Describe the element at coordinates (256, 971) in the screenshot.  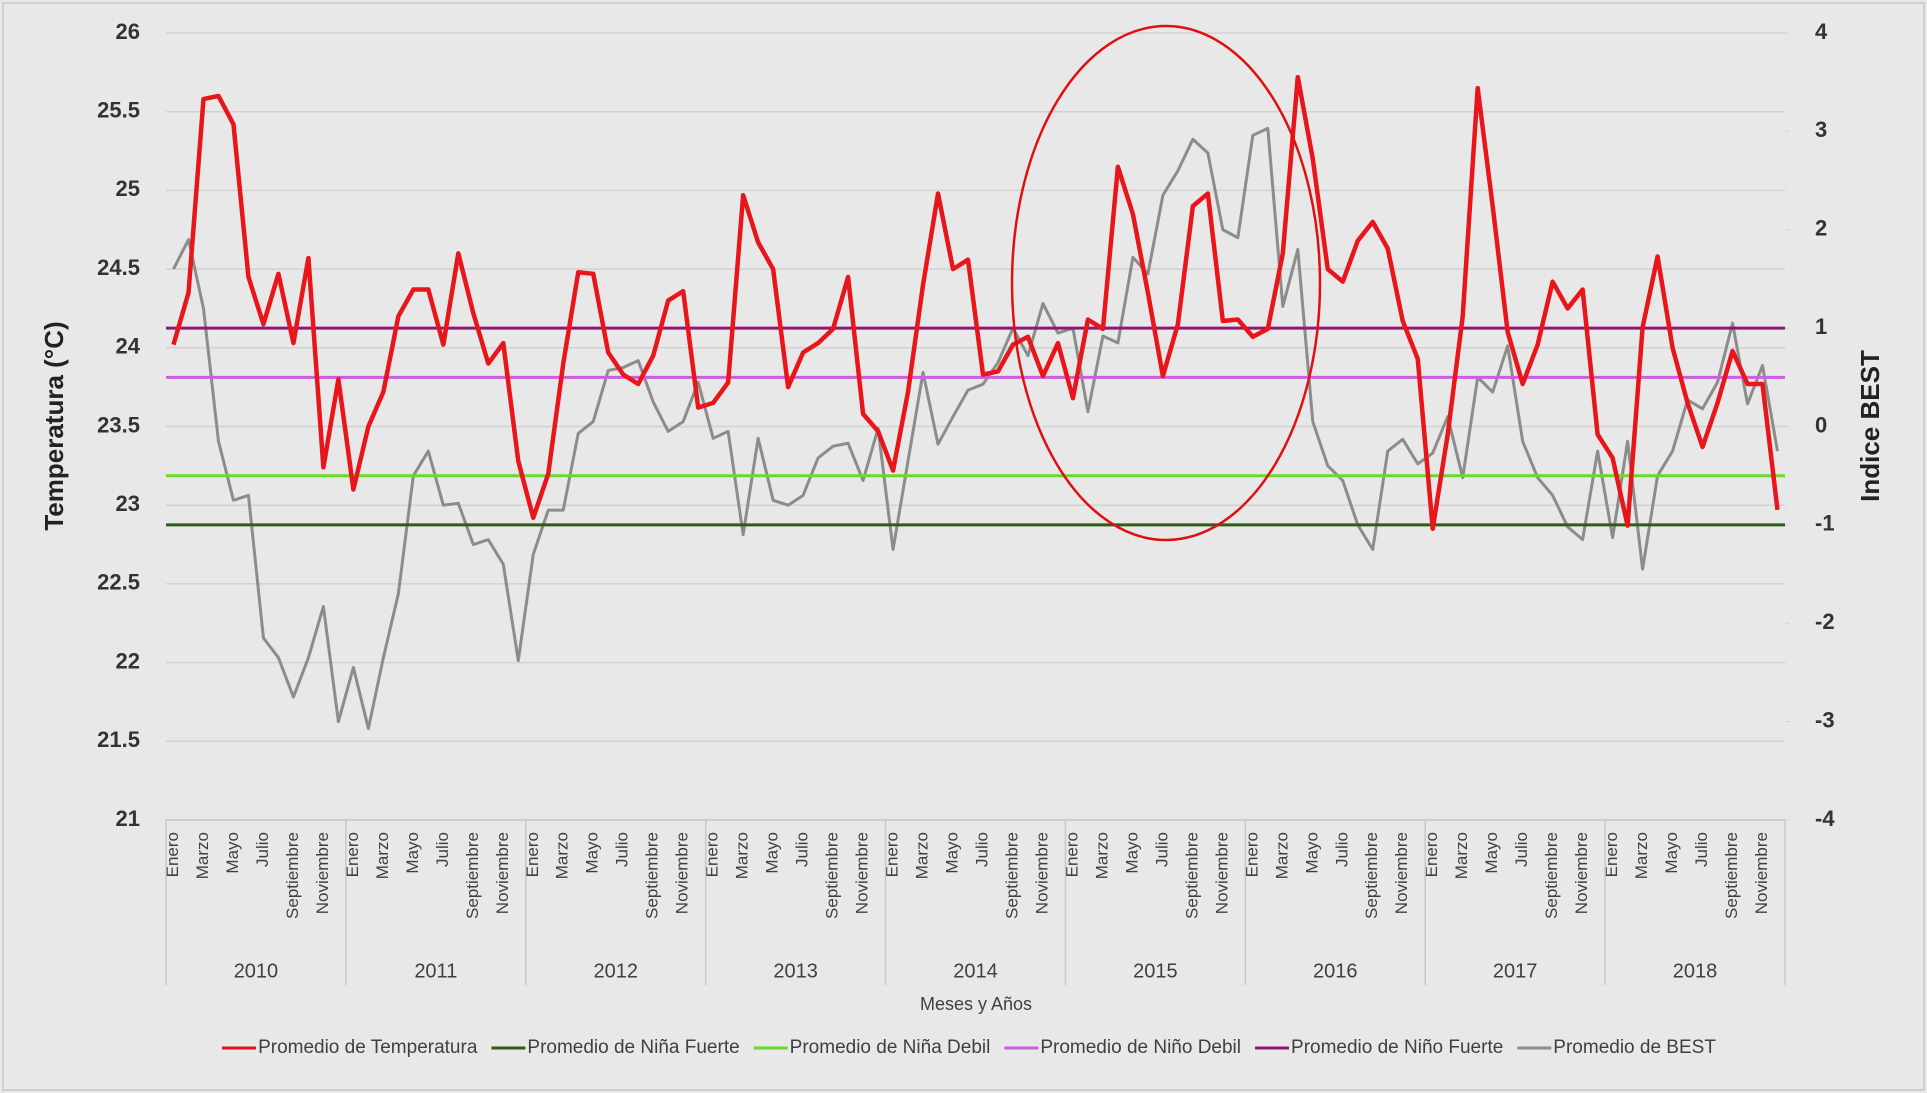
I see `x-group-label: 2010` at that location.